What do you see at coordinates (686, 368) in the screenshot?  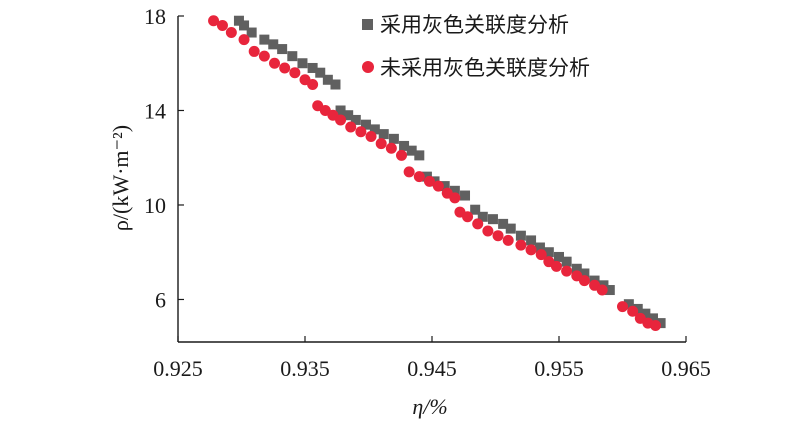 I see `x-tick-label: 0.965` at bounding box center [686, 368].